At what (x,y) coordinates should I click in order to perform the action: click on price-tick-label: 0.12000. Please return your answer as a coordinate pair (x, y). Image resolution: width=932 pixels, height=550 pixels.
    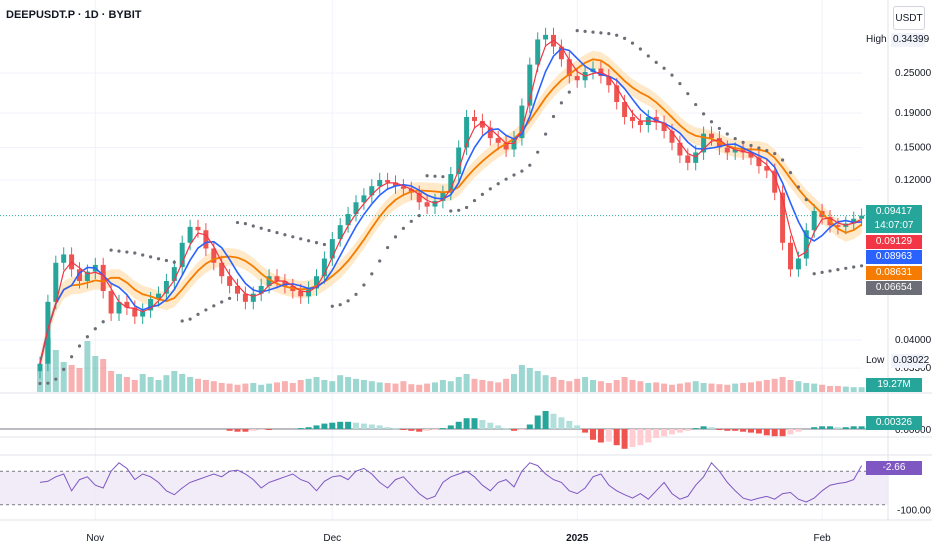
    Looking at the image, I should click on (913, 180).